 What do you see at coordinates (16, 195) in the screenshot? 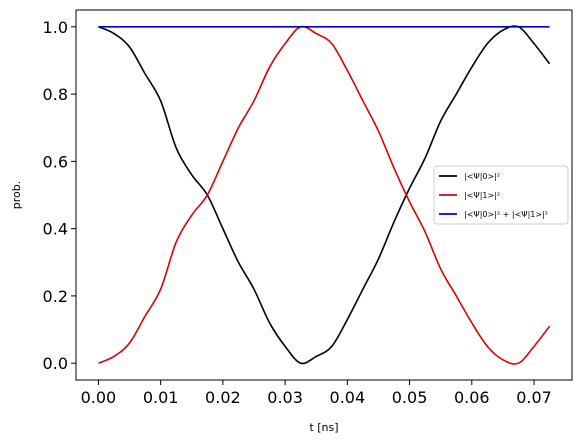
I see `y-axis-label: prob.` at bounding box center [16, 195].